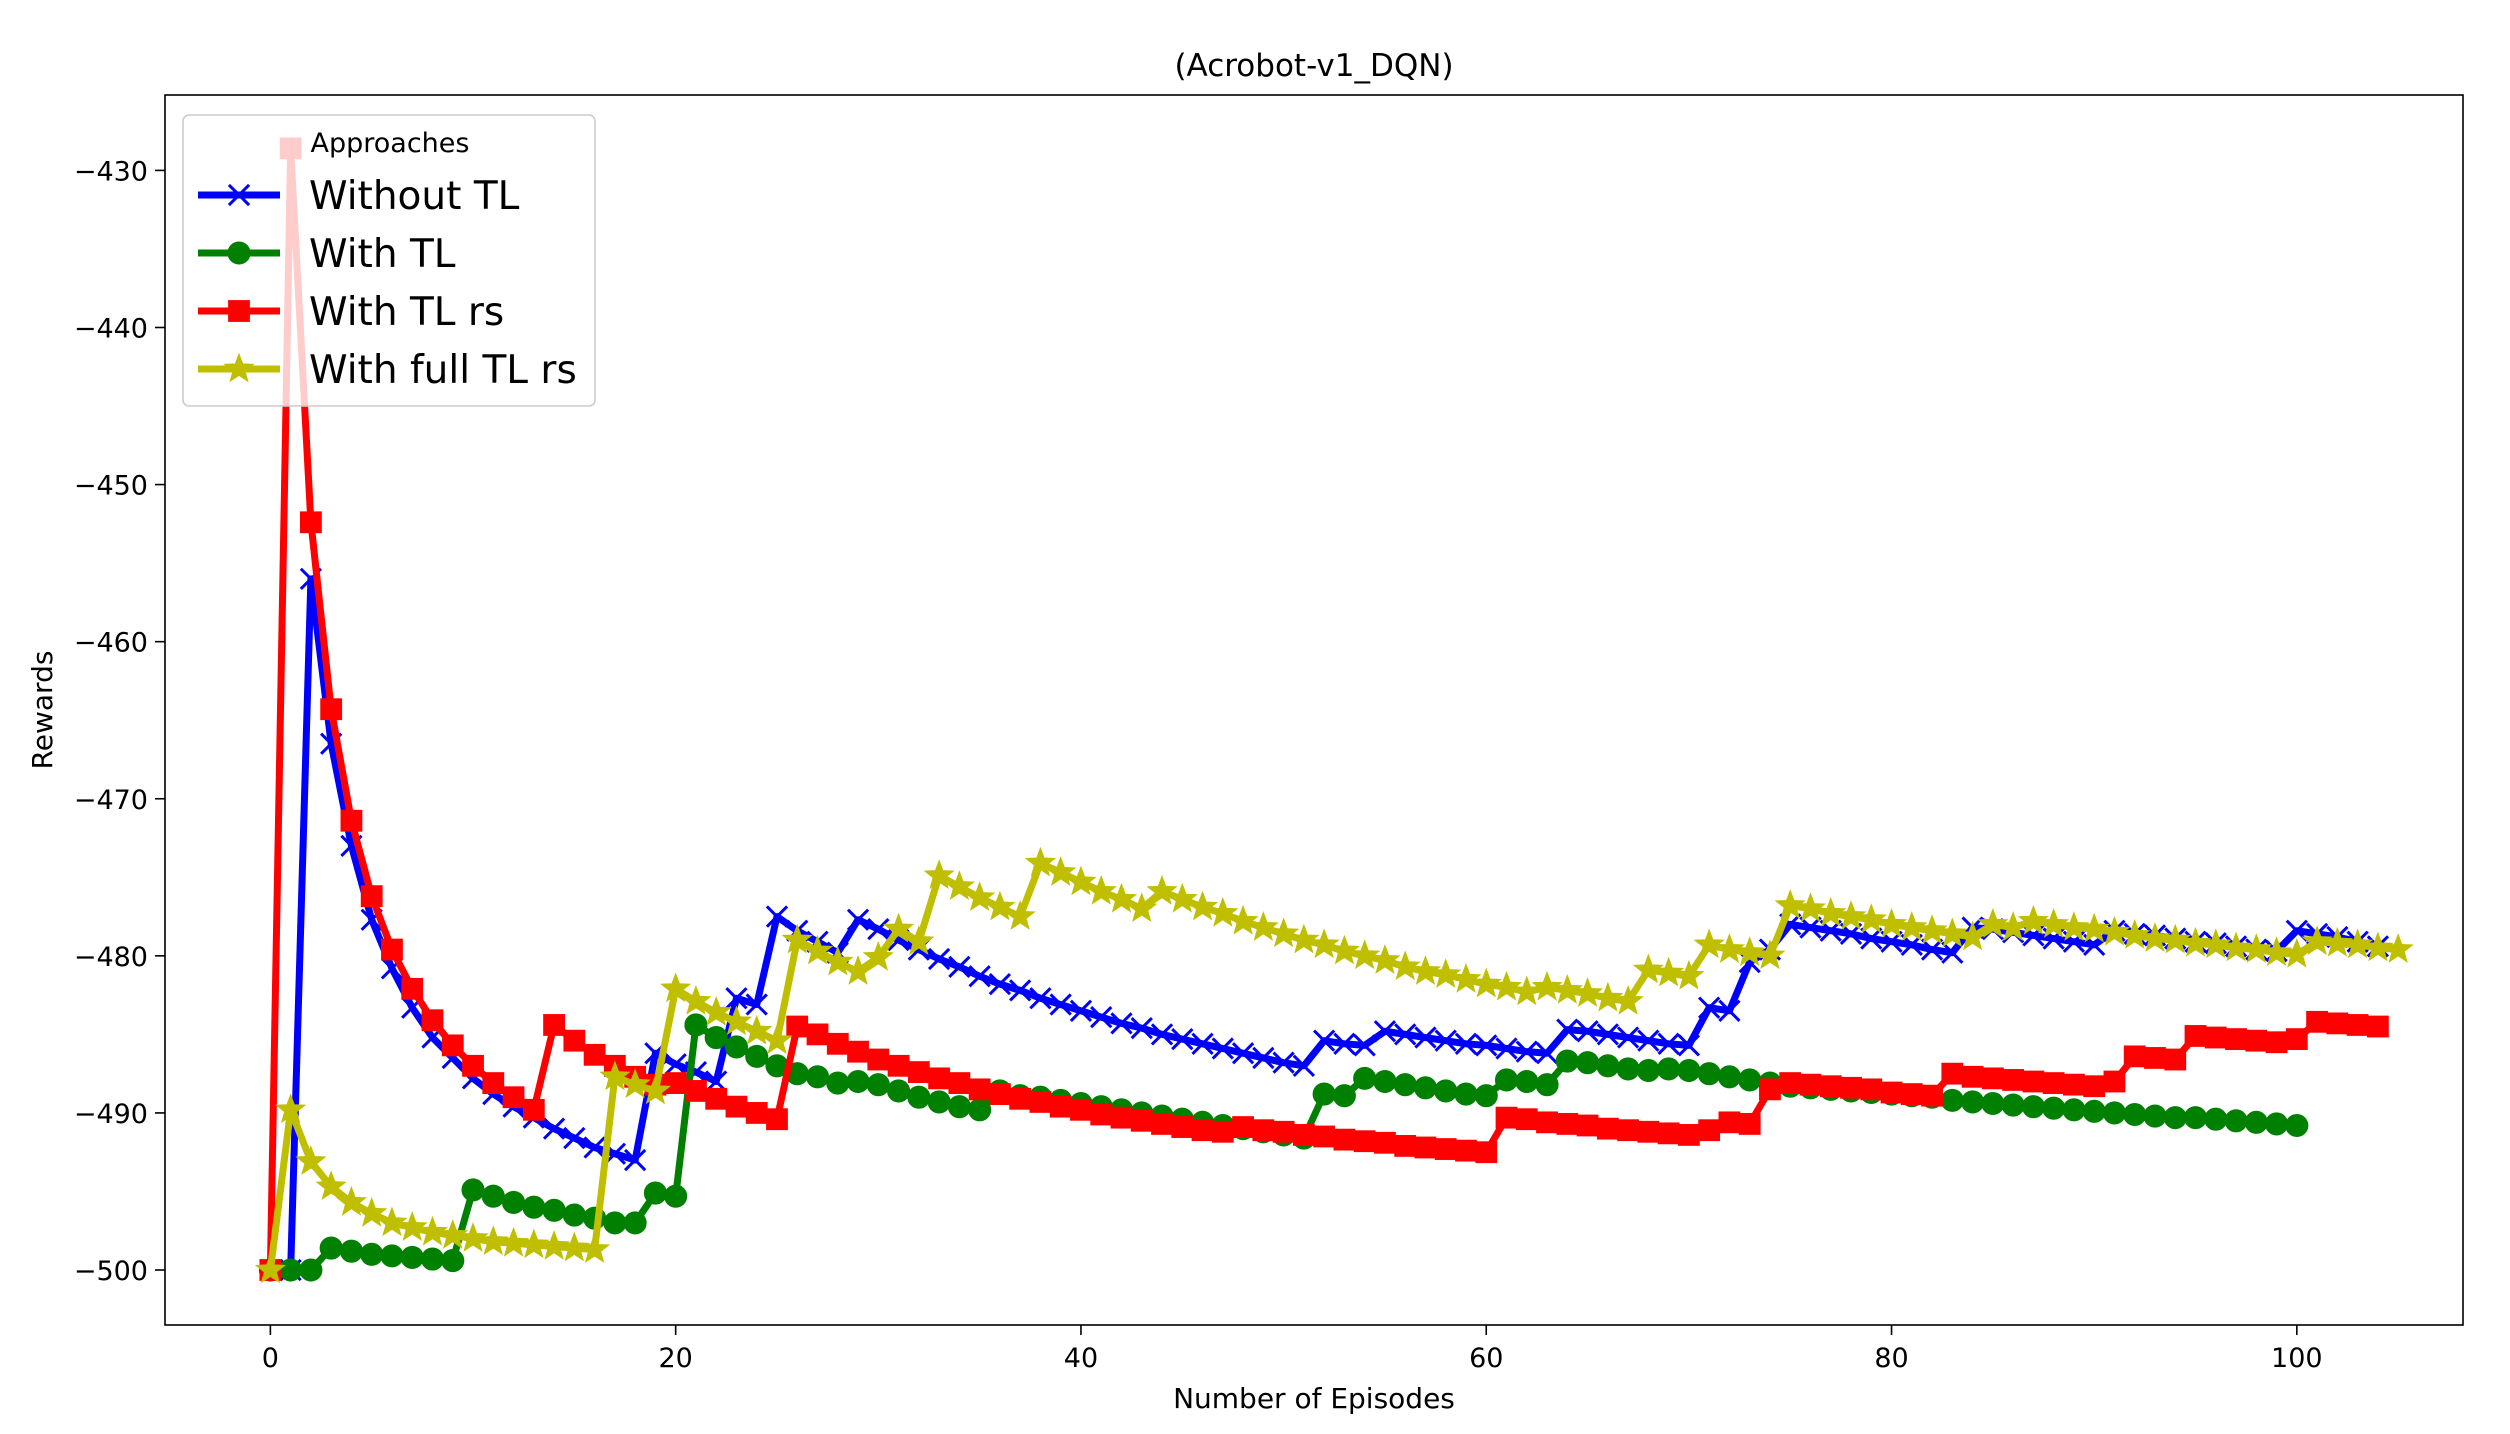  Describe the element at coordinates (675, 1358) in the screenshot. I see `x-tick-label: 20` at that location.